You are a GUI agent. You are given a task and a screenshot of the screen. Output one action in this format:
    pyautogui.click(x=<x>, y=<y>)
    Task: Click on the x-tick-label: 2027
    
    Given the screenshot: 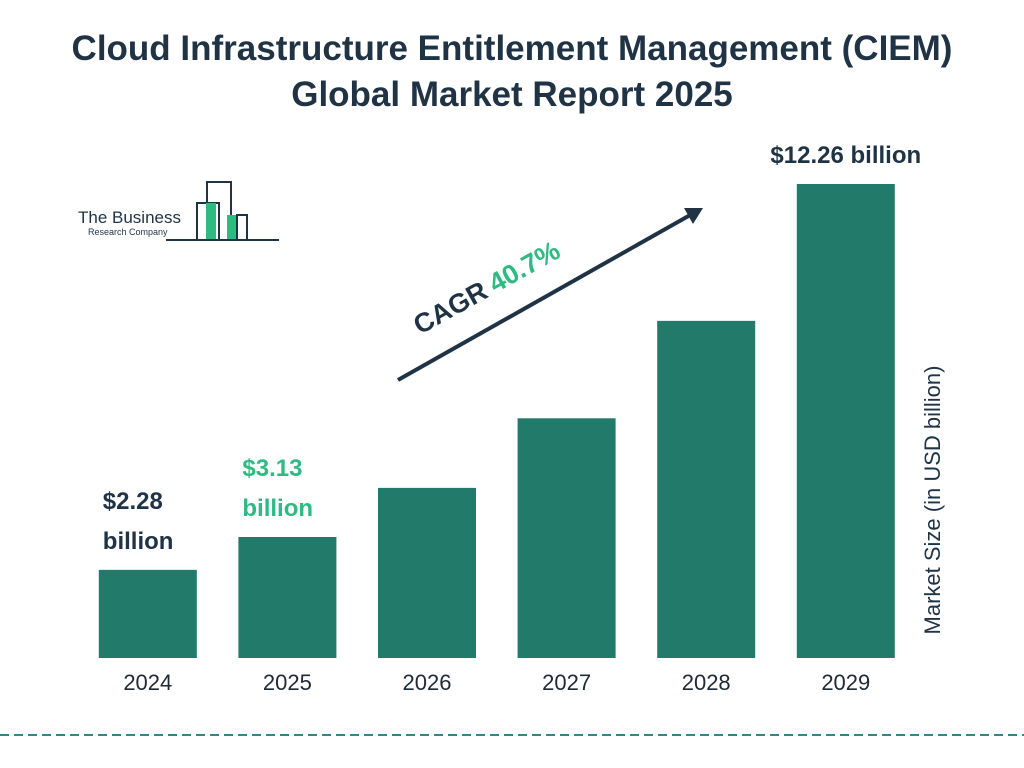 What is the action you would take?
    pyautogui.click(x=566, y=682)
    